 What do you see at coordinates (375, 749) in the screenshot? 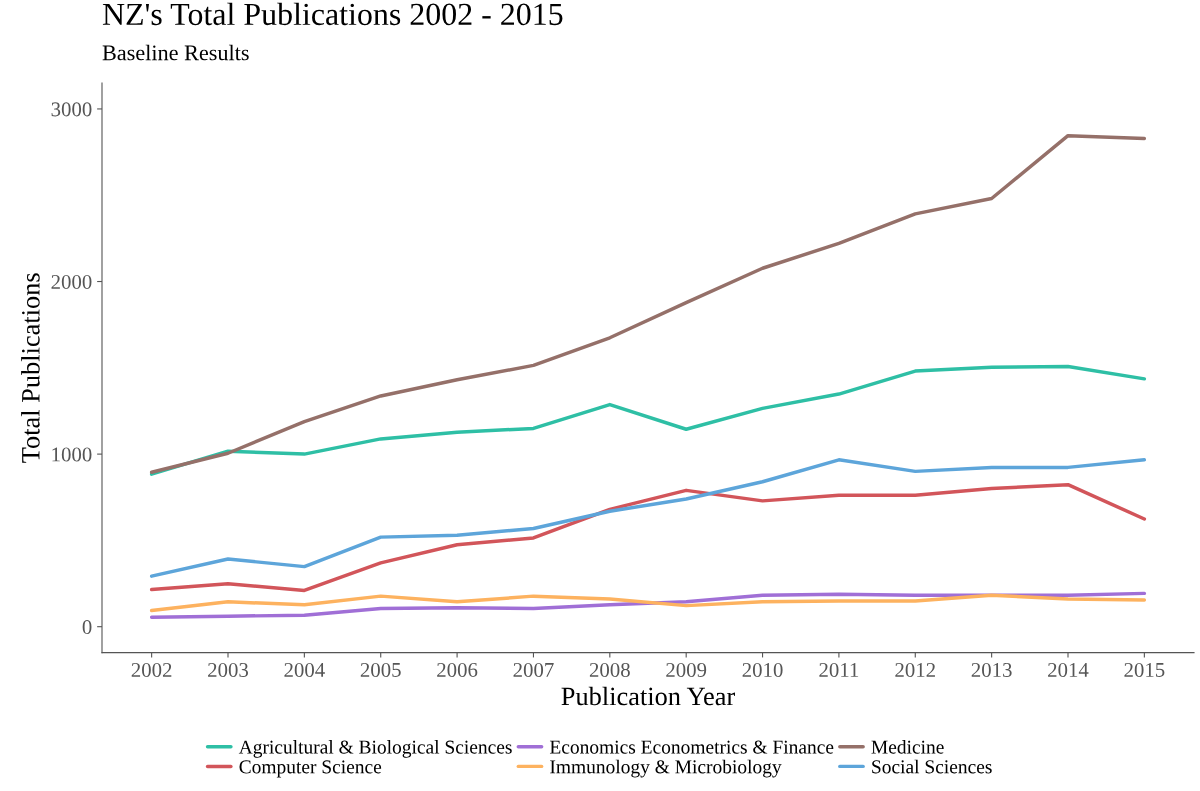
I see `legend-label: Agricultural & Biological Sciences` at bounding box center [375, 749].